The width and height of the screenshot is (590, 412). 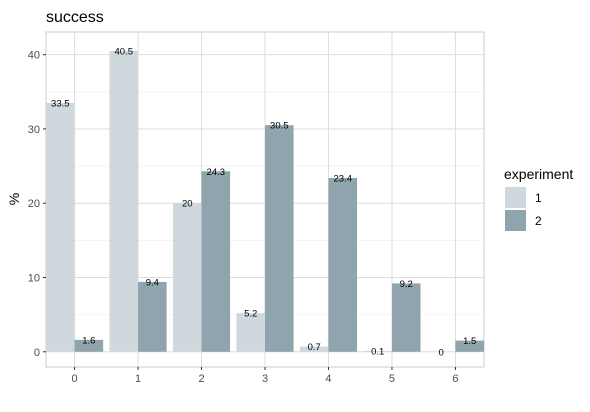 What do you see at coordinates (88, 340) in the screenshot?
I see `data-label-exp2-cat0: 1.6` at bounding box center [88, 340].